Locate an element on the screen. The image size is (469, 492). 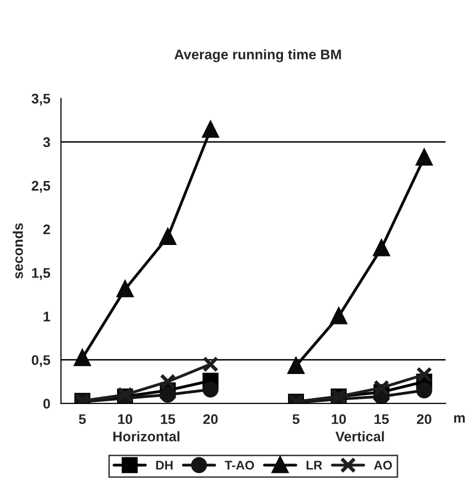
legend-label: T-AO is located at coordinates (239, 465).